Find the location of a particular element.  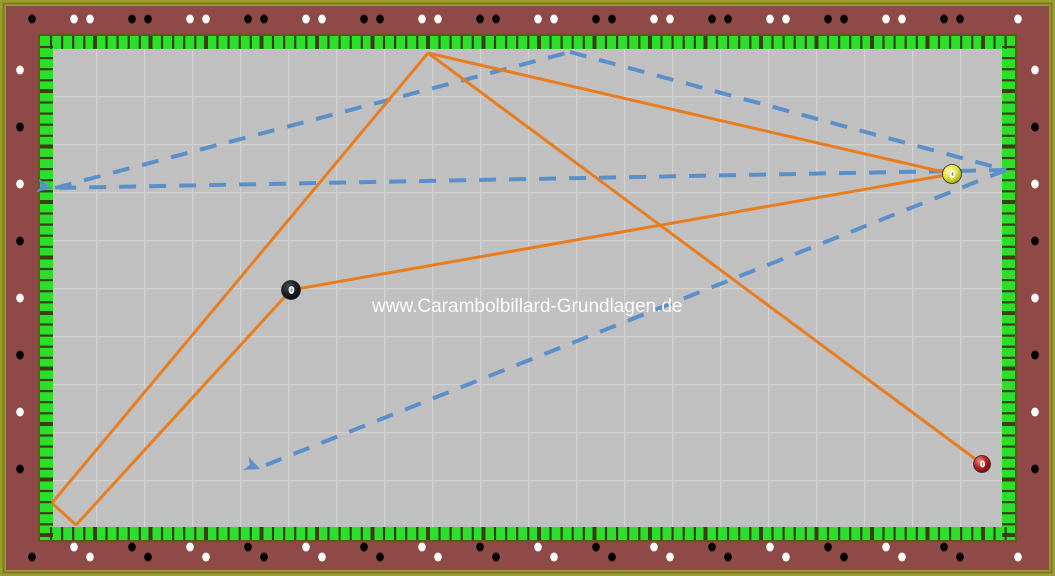

yellow-ball is located at coordinates (952, 174).